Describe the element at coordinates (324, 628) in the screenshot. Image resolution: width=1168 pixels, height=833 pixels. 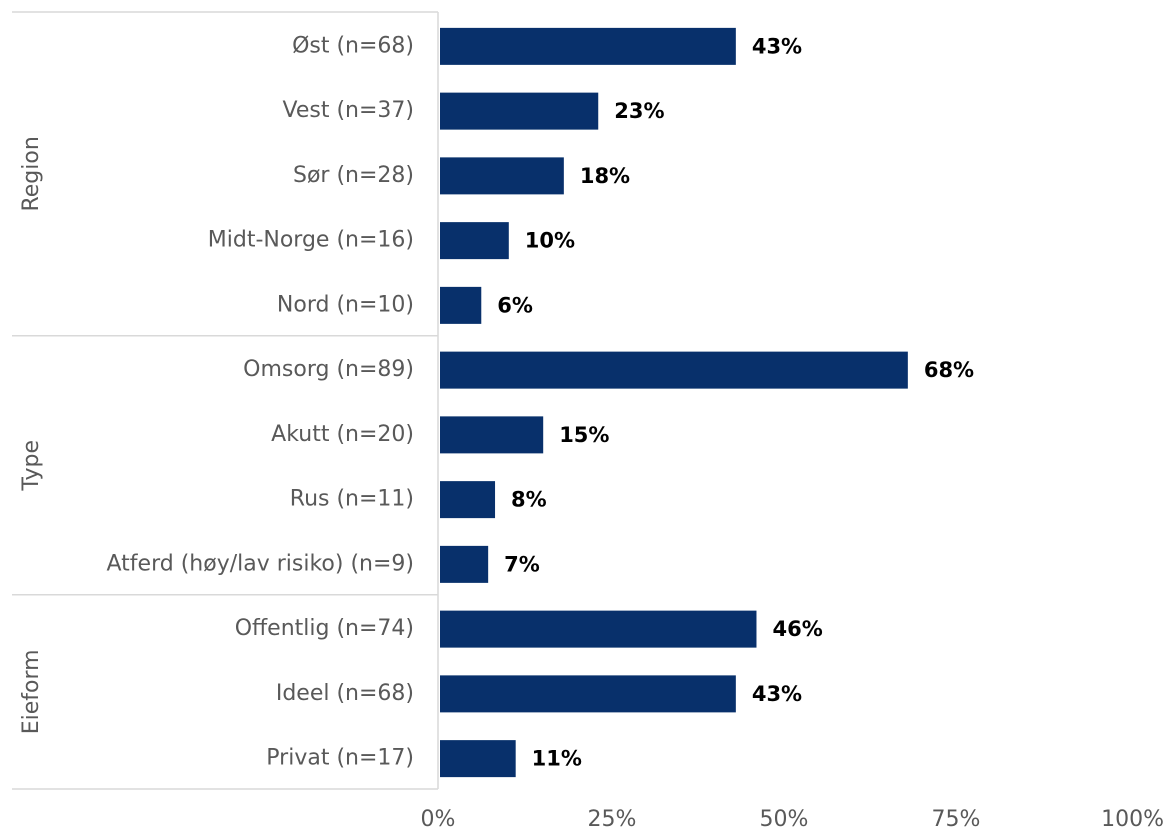
I see `category-label: Offentlig (n=74)` at that location.